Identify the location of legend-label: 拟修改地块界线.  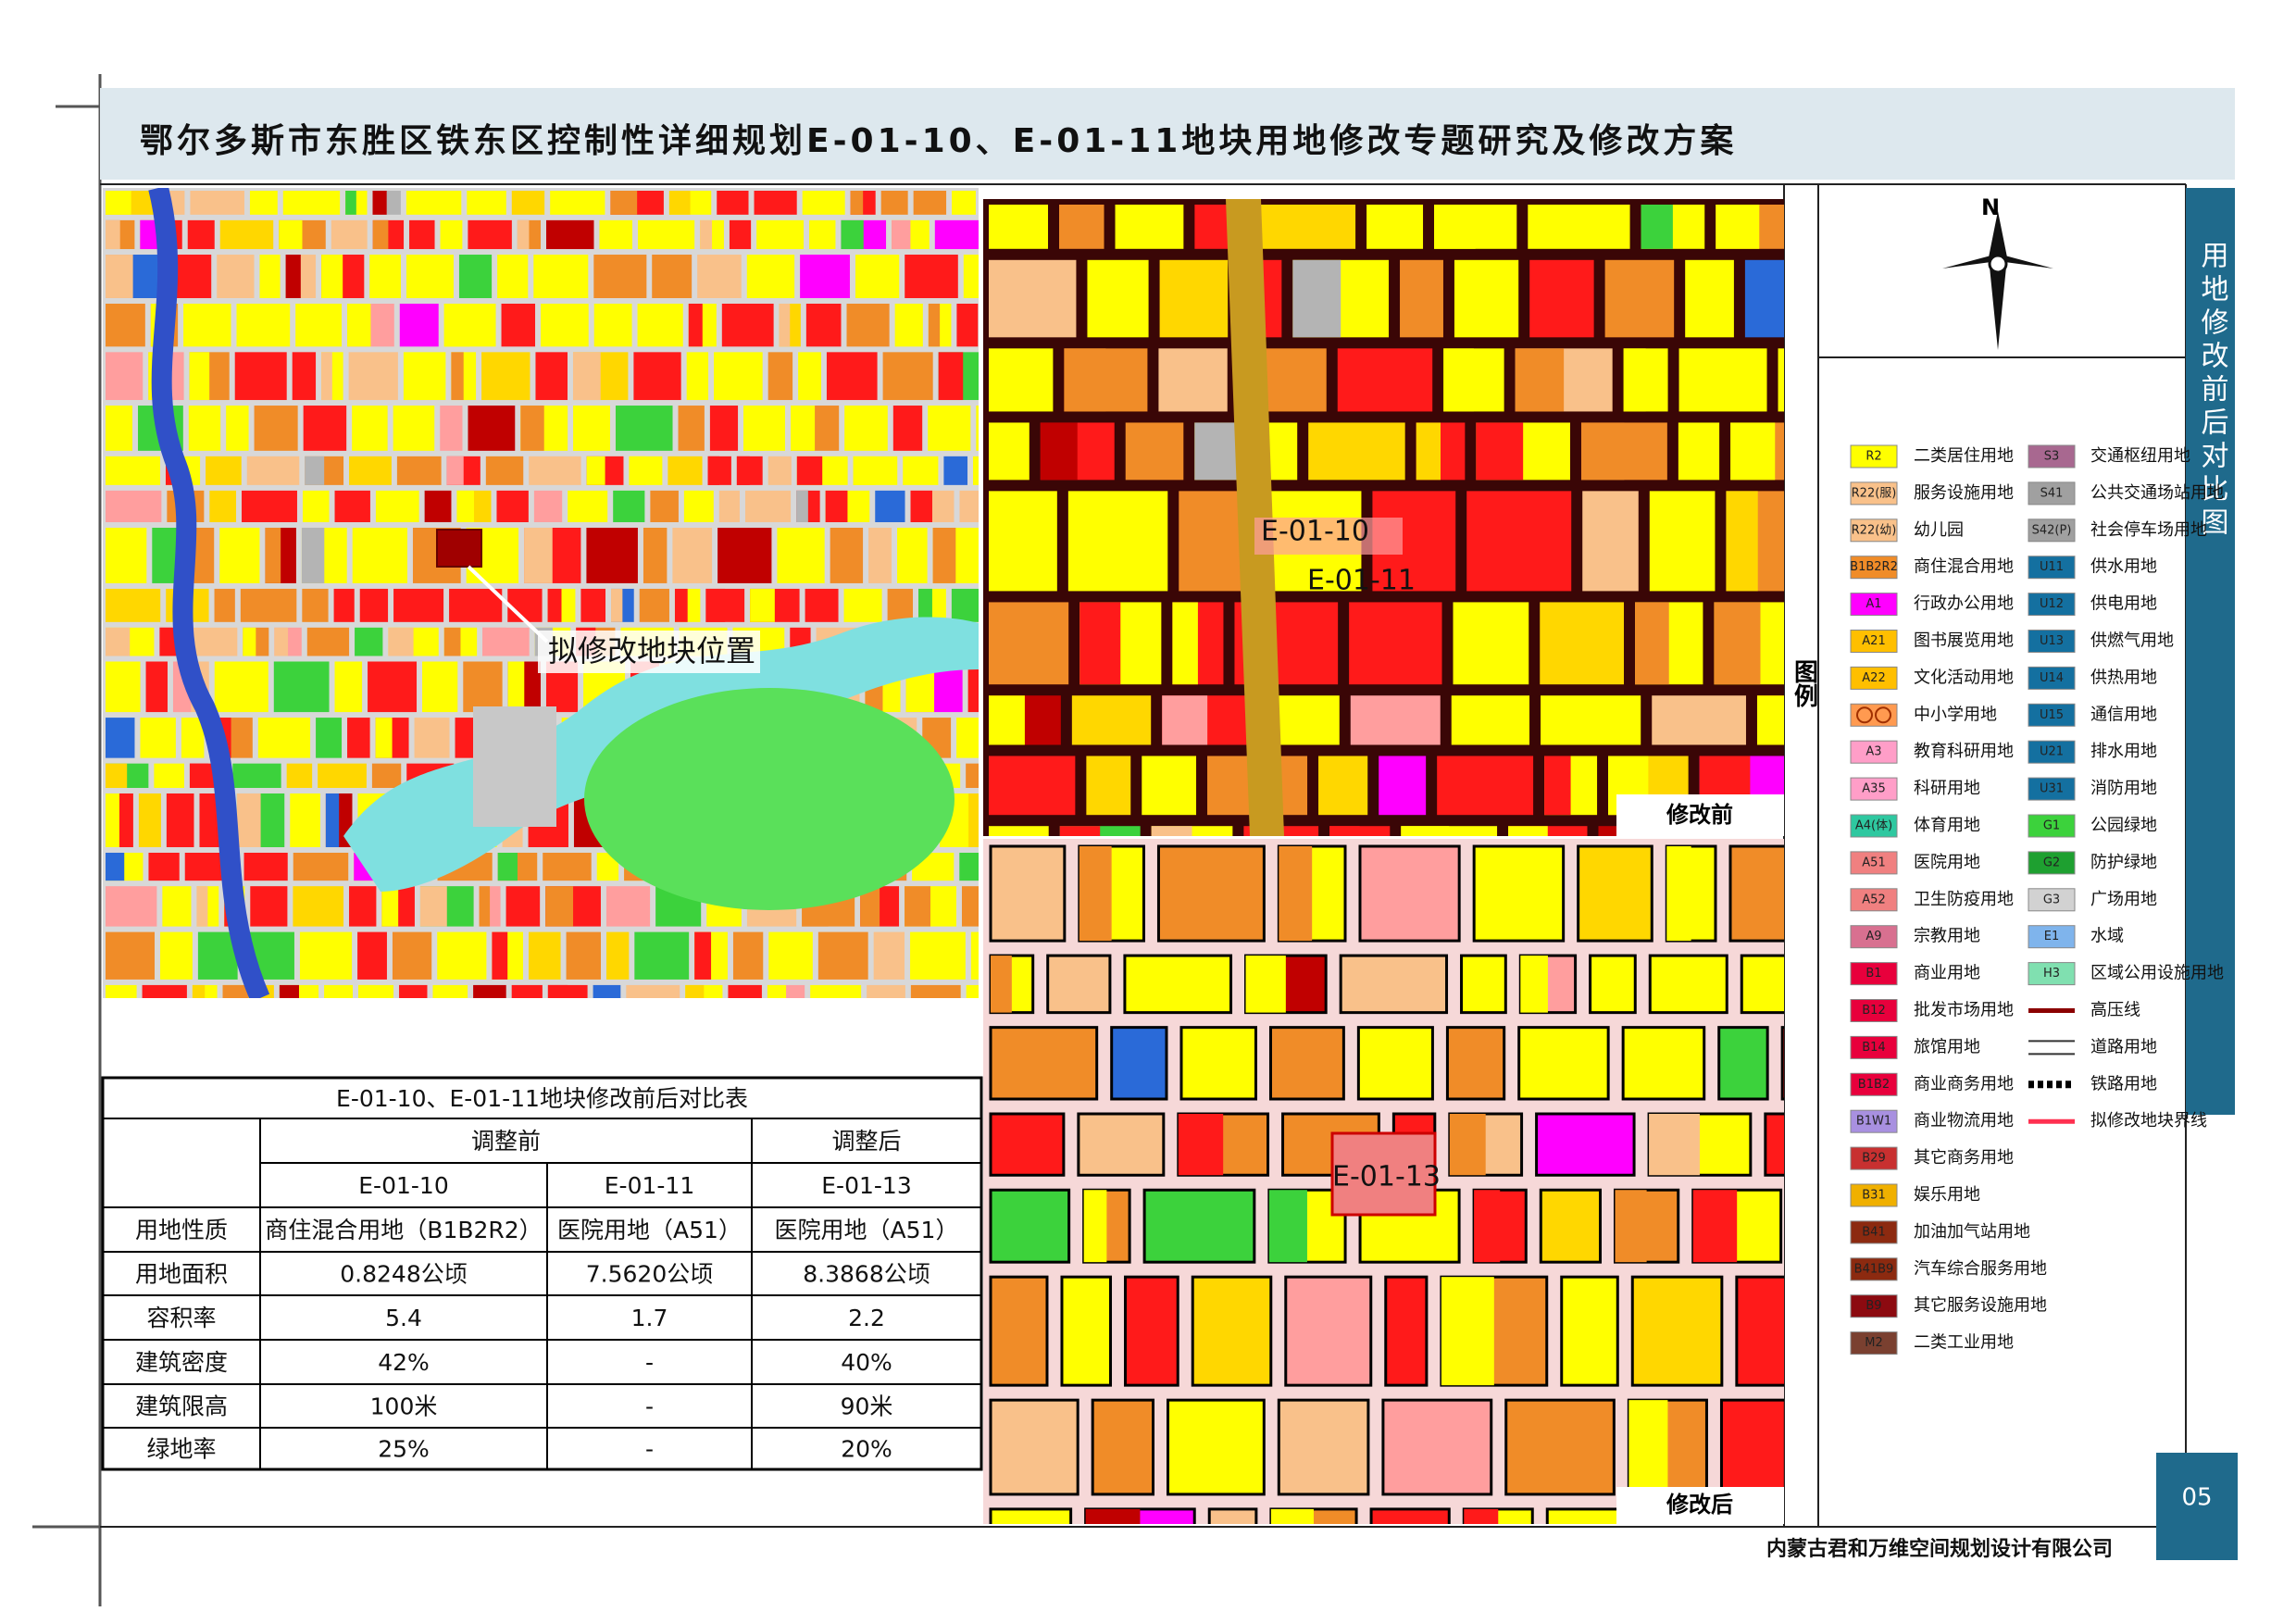
(2148, 1121).